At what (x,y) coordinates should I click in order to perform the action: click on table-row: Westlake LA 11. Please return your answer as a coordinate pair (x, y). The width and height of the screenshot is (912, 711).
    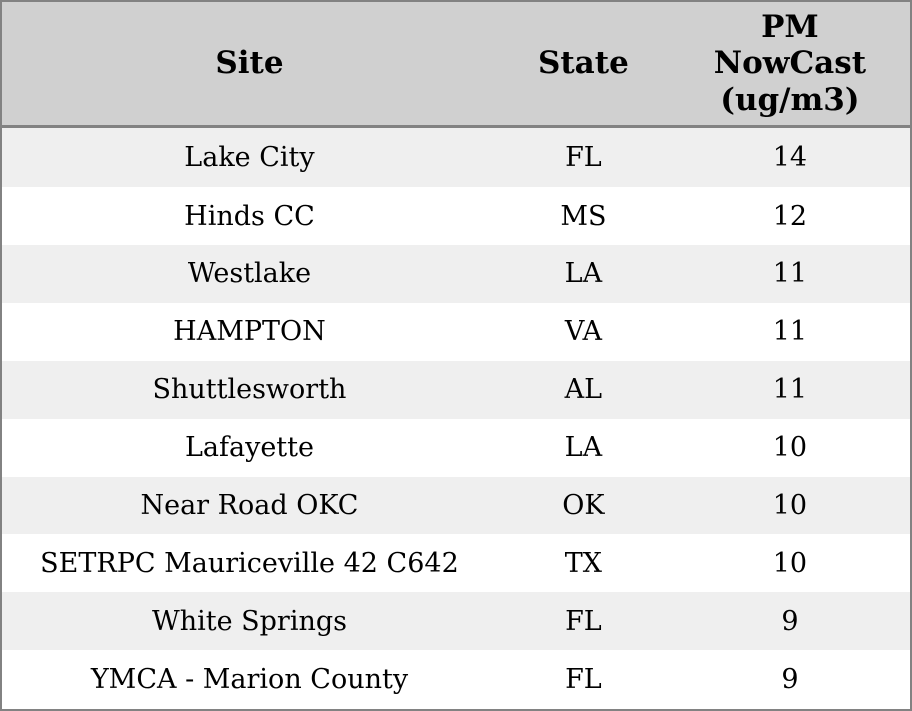
    Looking at the image, I should click on (456, 274).